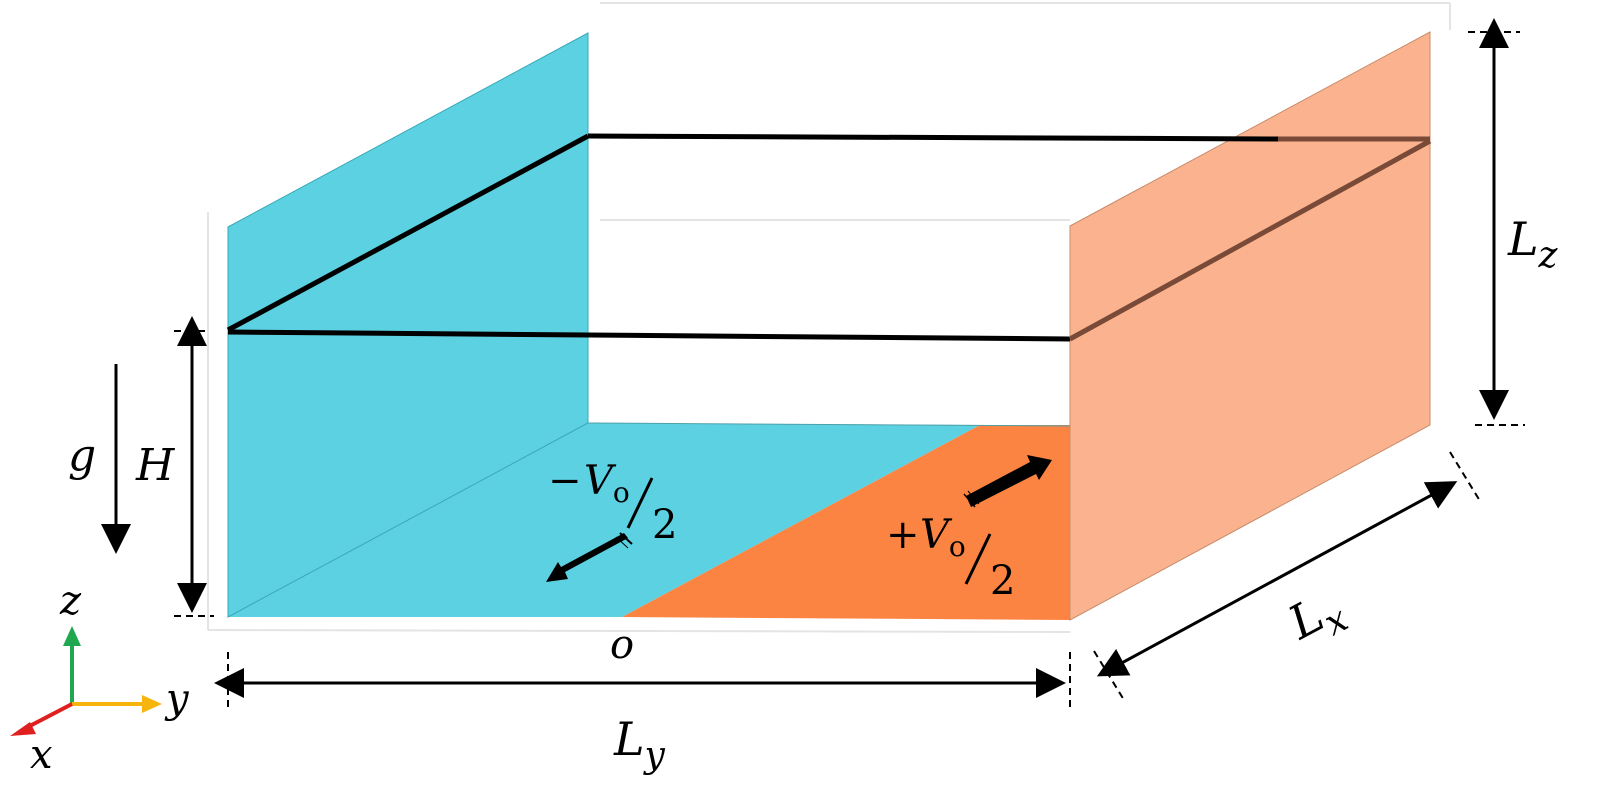  What do you see at coordinates (639, 744) in the screenshot?
I see `length-y-label: Ly` at bounding box center [639, 744].